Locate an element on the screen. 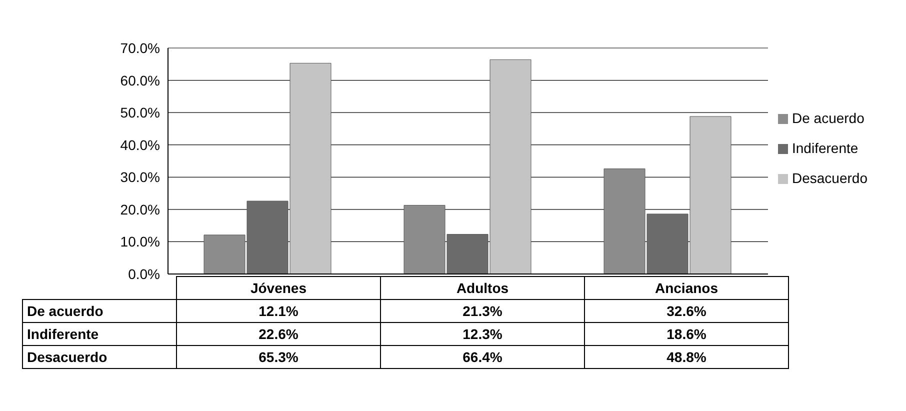  data-label: 48.8% is located at coordinates (686, 357).